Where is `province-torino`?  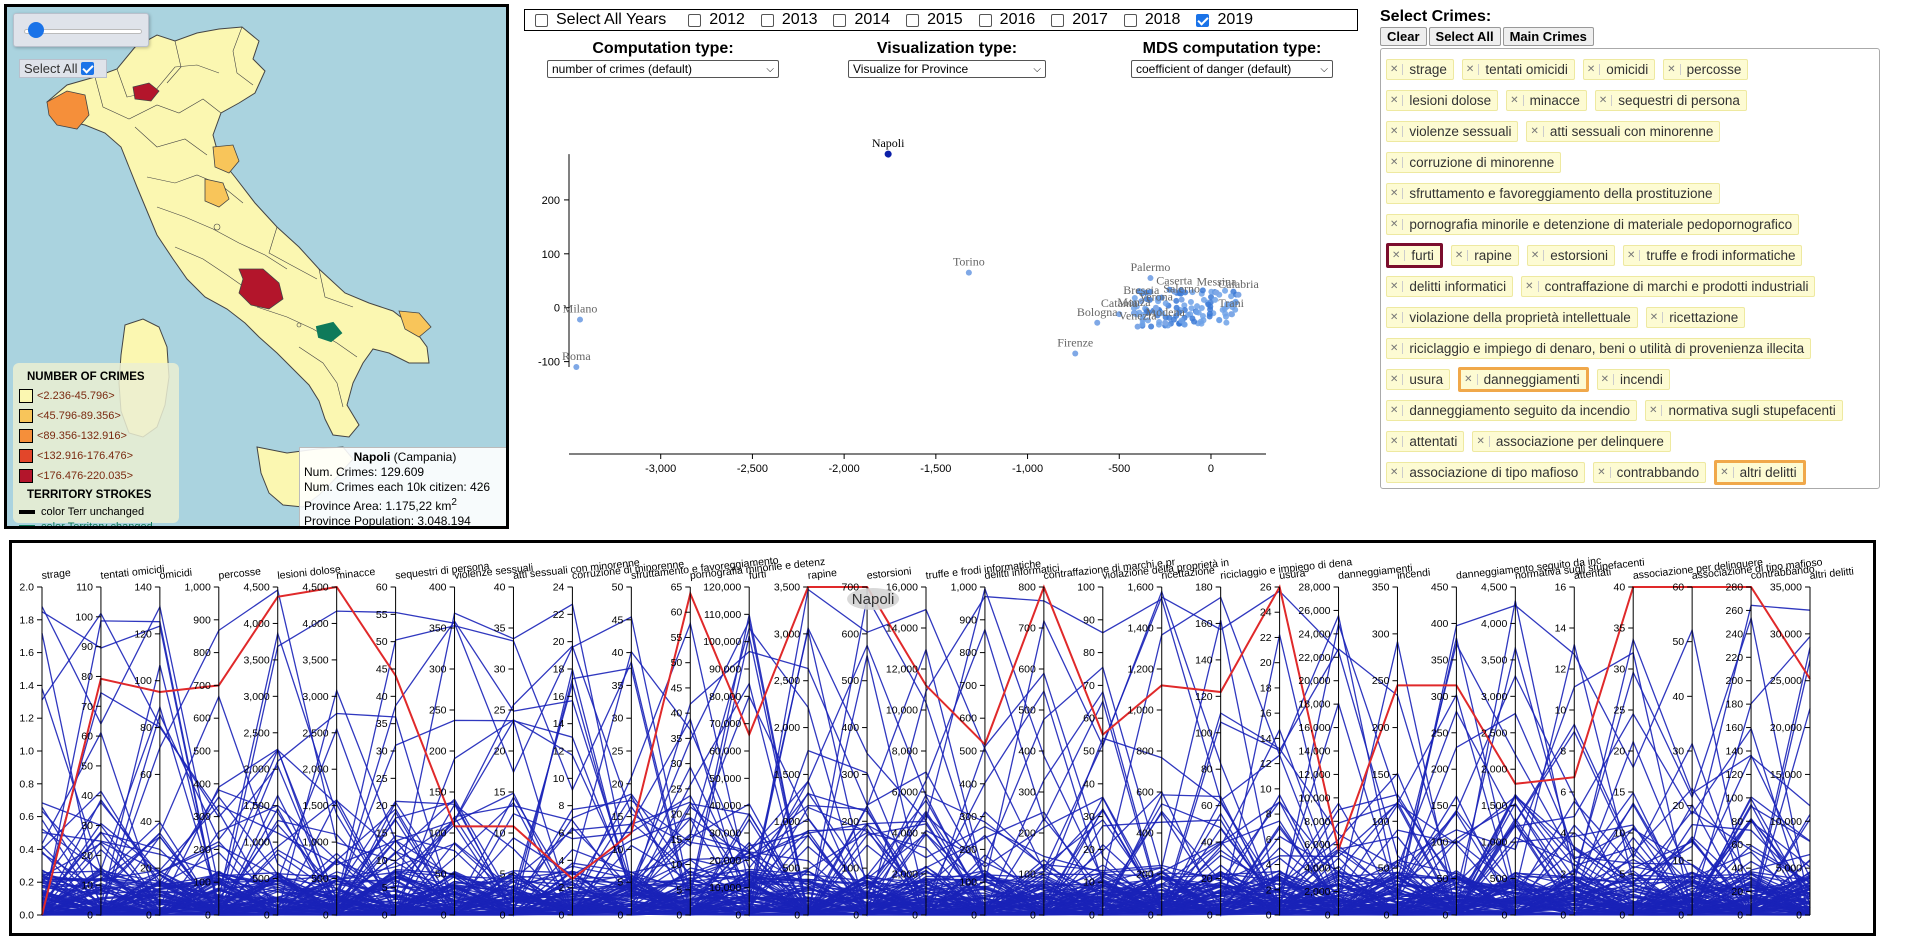 province-torino is located at coordinates (68, 110).